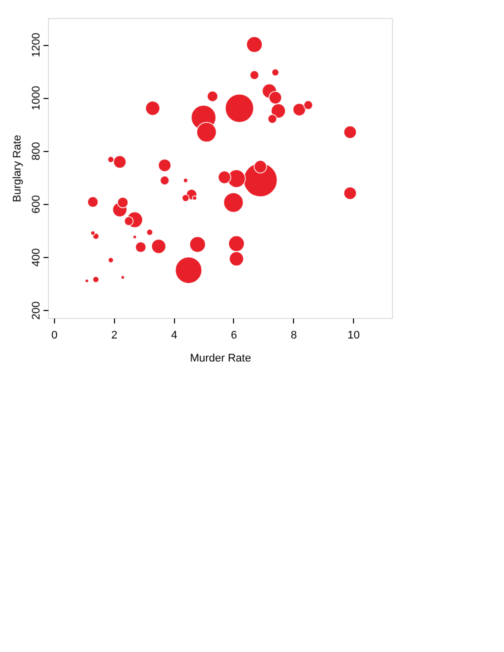 This screenshot has width=504, height=652. What do you see at coordinates (54, 336) in the screenshot?
I see `x-tick-label: 0` at bounding box center [54, 336].